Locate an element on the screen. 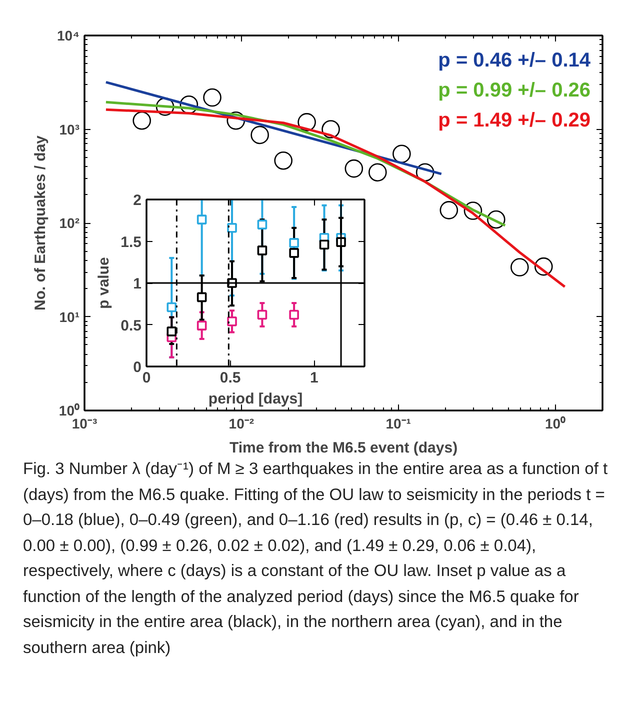 This screenshot has height=715, width=625. y-tick-label: 0.5 is located at coordinates (131, 325).